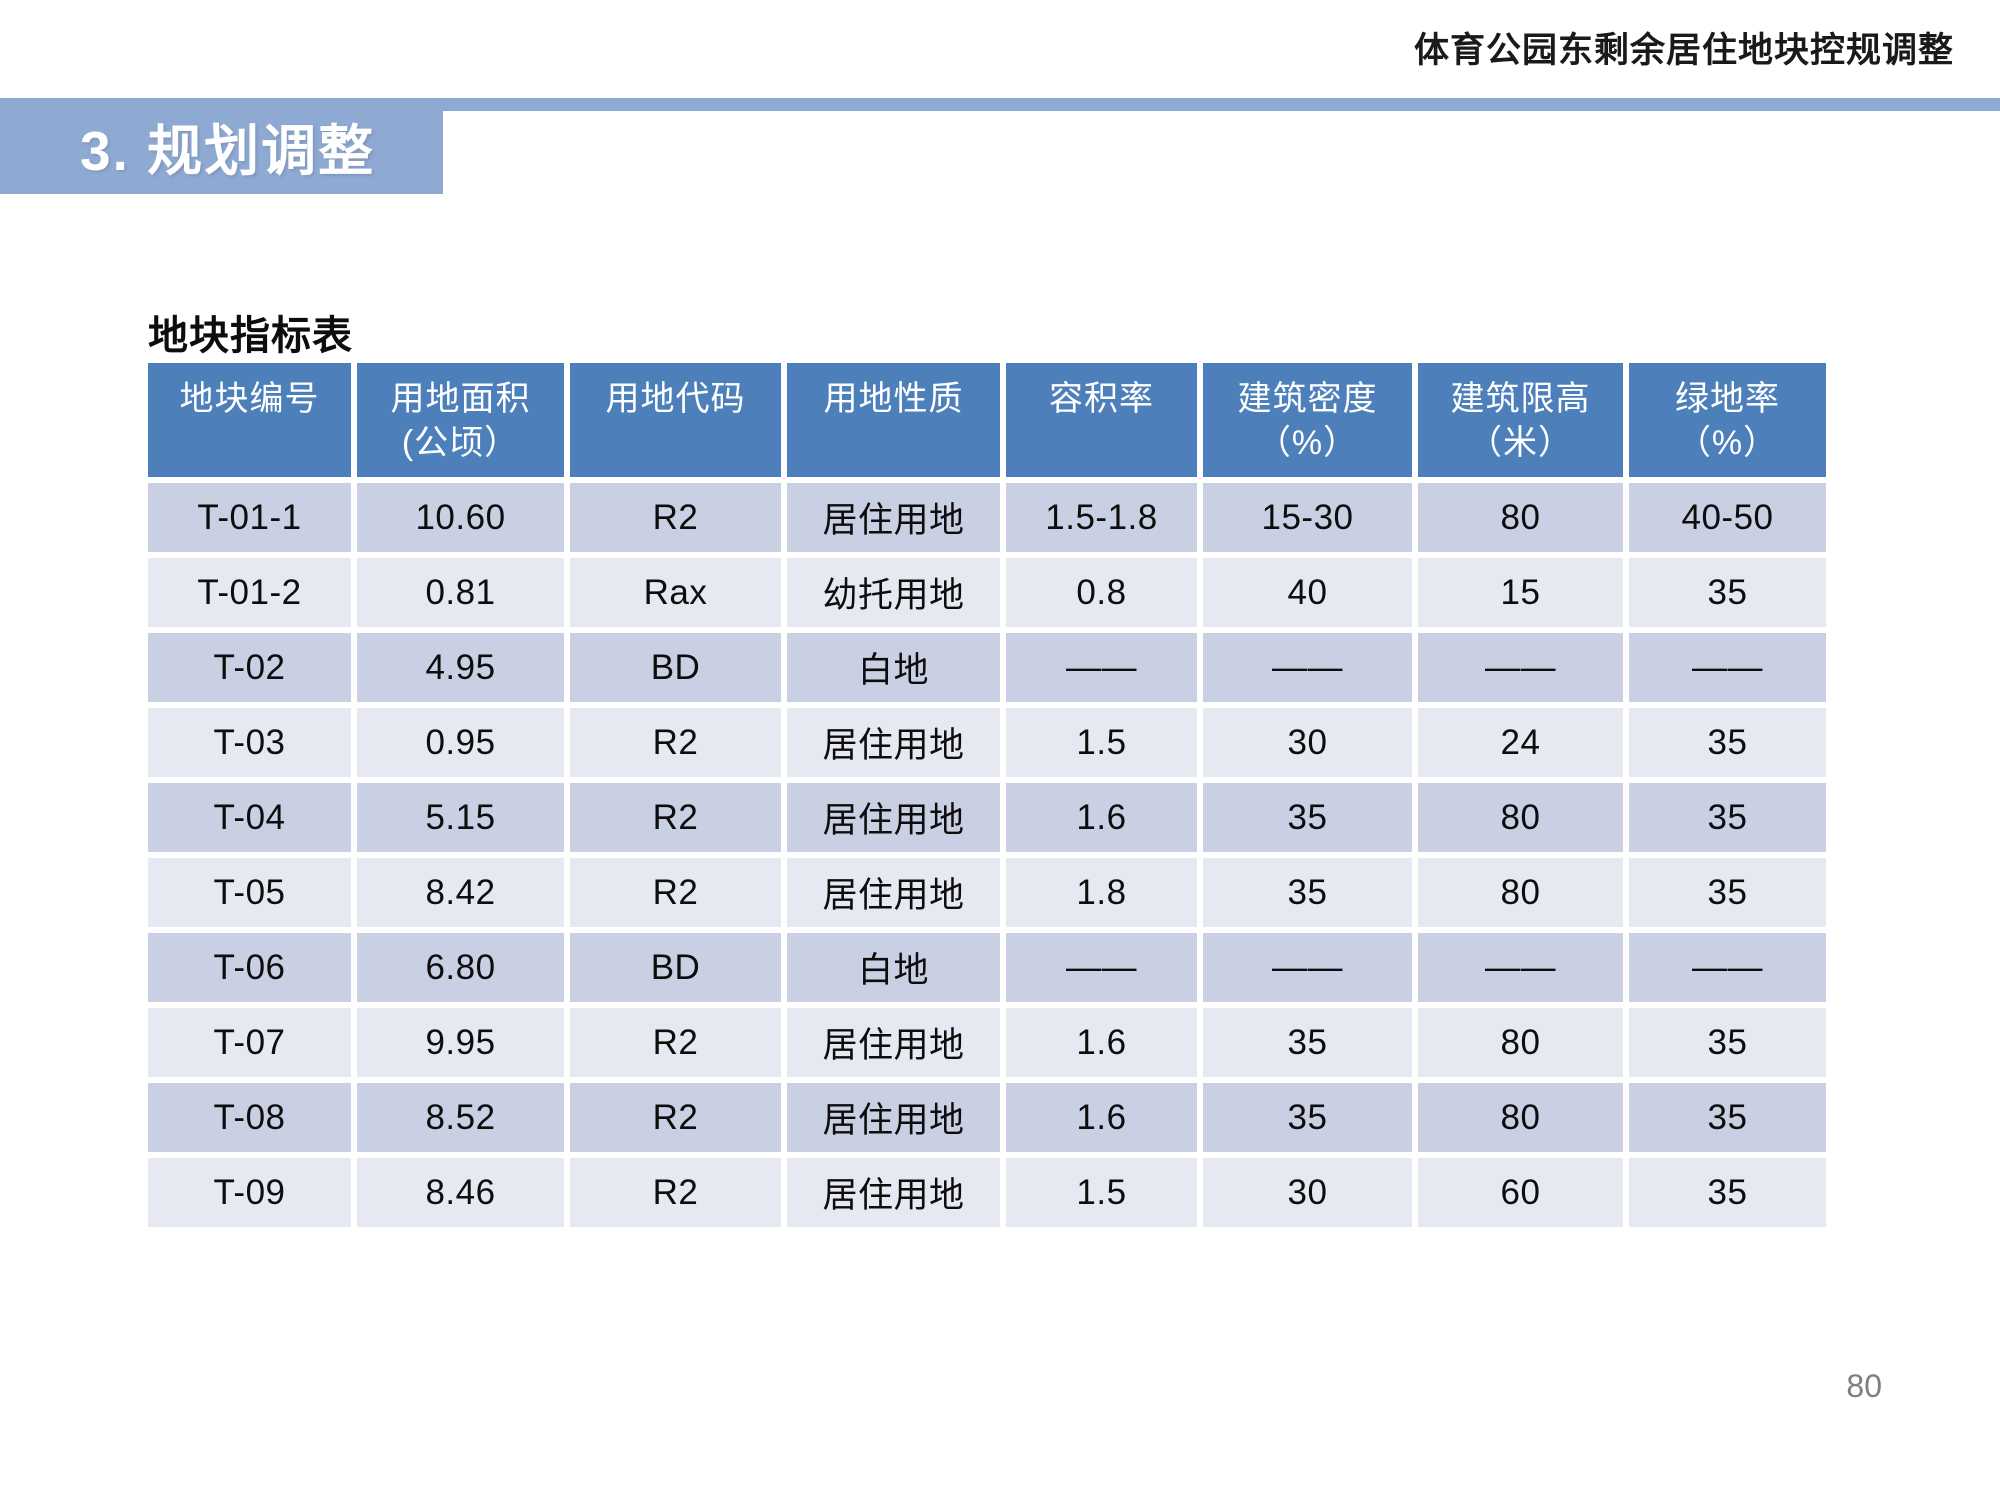 Image resolution: width=2000 pixels, height=1500 pixels. I want to click on table-cell: 8.52, so click(460, 1117).